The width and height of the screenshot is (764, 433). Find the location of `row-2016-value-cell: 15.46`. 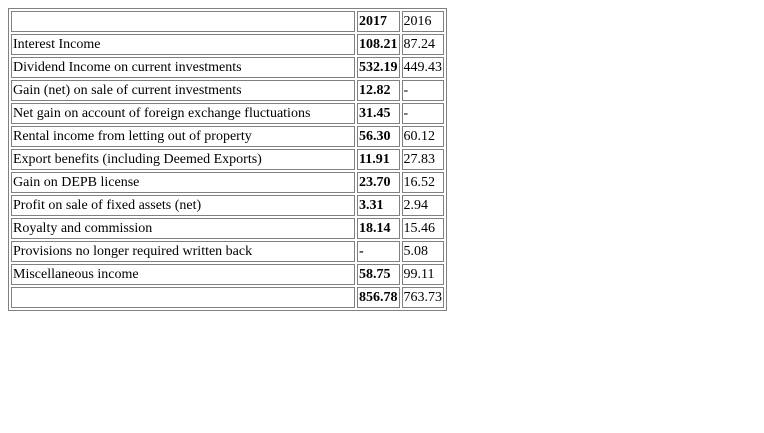

row-2016-value-cell: 15.46 is located at coordinates (422, 228).